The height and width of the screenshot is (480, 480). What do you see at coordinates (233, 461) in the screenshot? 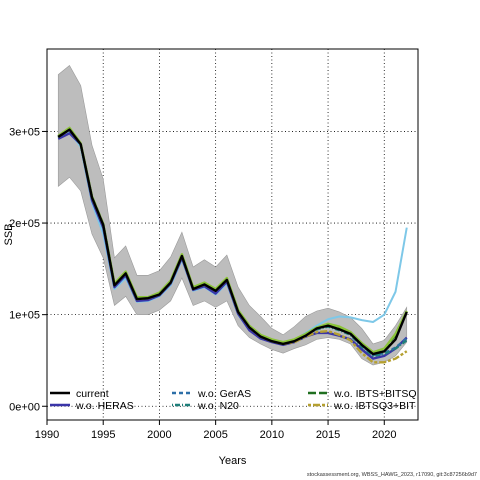
I see `x-axis-label: Years` at bounding box center [233, 461].